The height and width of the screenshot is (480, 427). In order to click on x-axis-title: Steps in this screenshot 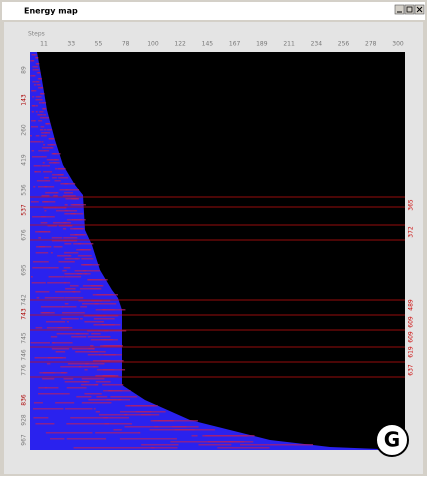, I will do `click(36, 34)`.